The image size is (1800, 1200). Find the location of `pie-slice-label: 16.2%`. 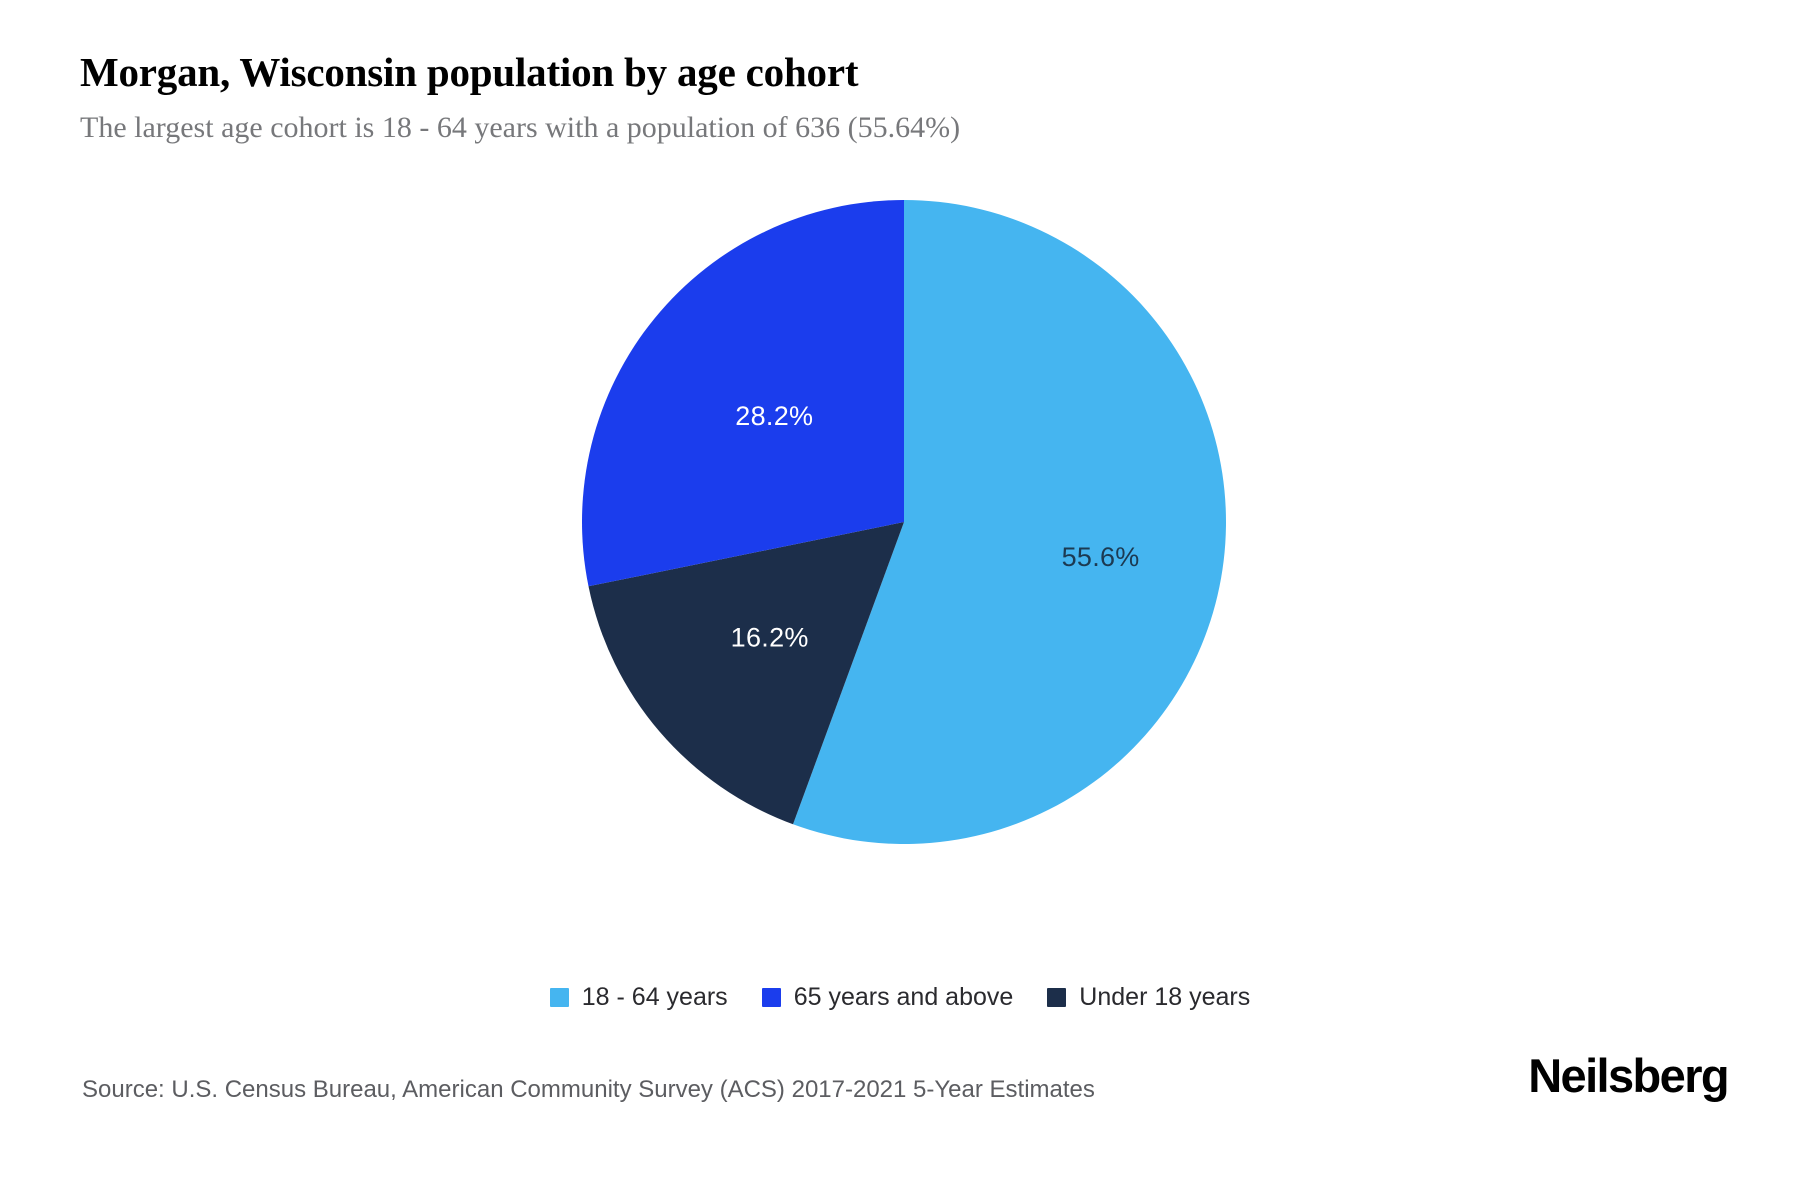

pie-slice-label: 16.2% is located at coordinates (770, 637).